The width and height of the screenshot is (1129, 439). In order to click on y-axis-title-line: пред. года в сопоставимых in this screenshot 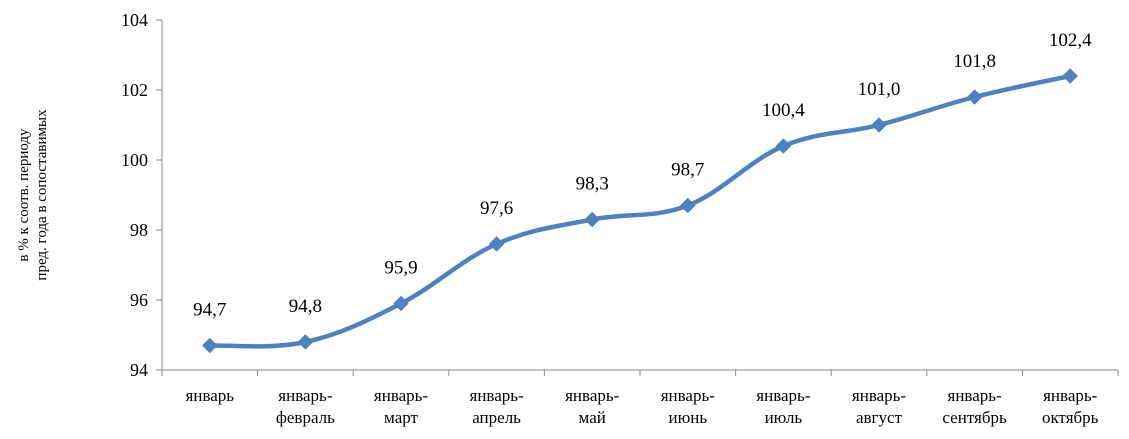, I will do `click(42, 195)`.